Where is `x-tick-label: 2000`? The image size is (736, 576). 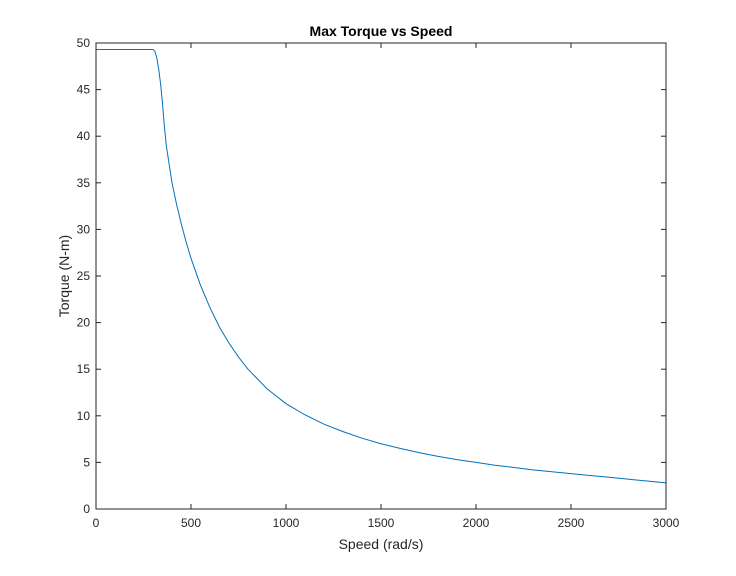 x-tick-label: 2000 is located at coordinates (476, 523).